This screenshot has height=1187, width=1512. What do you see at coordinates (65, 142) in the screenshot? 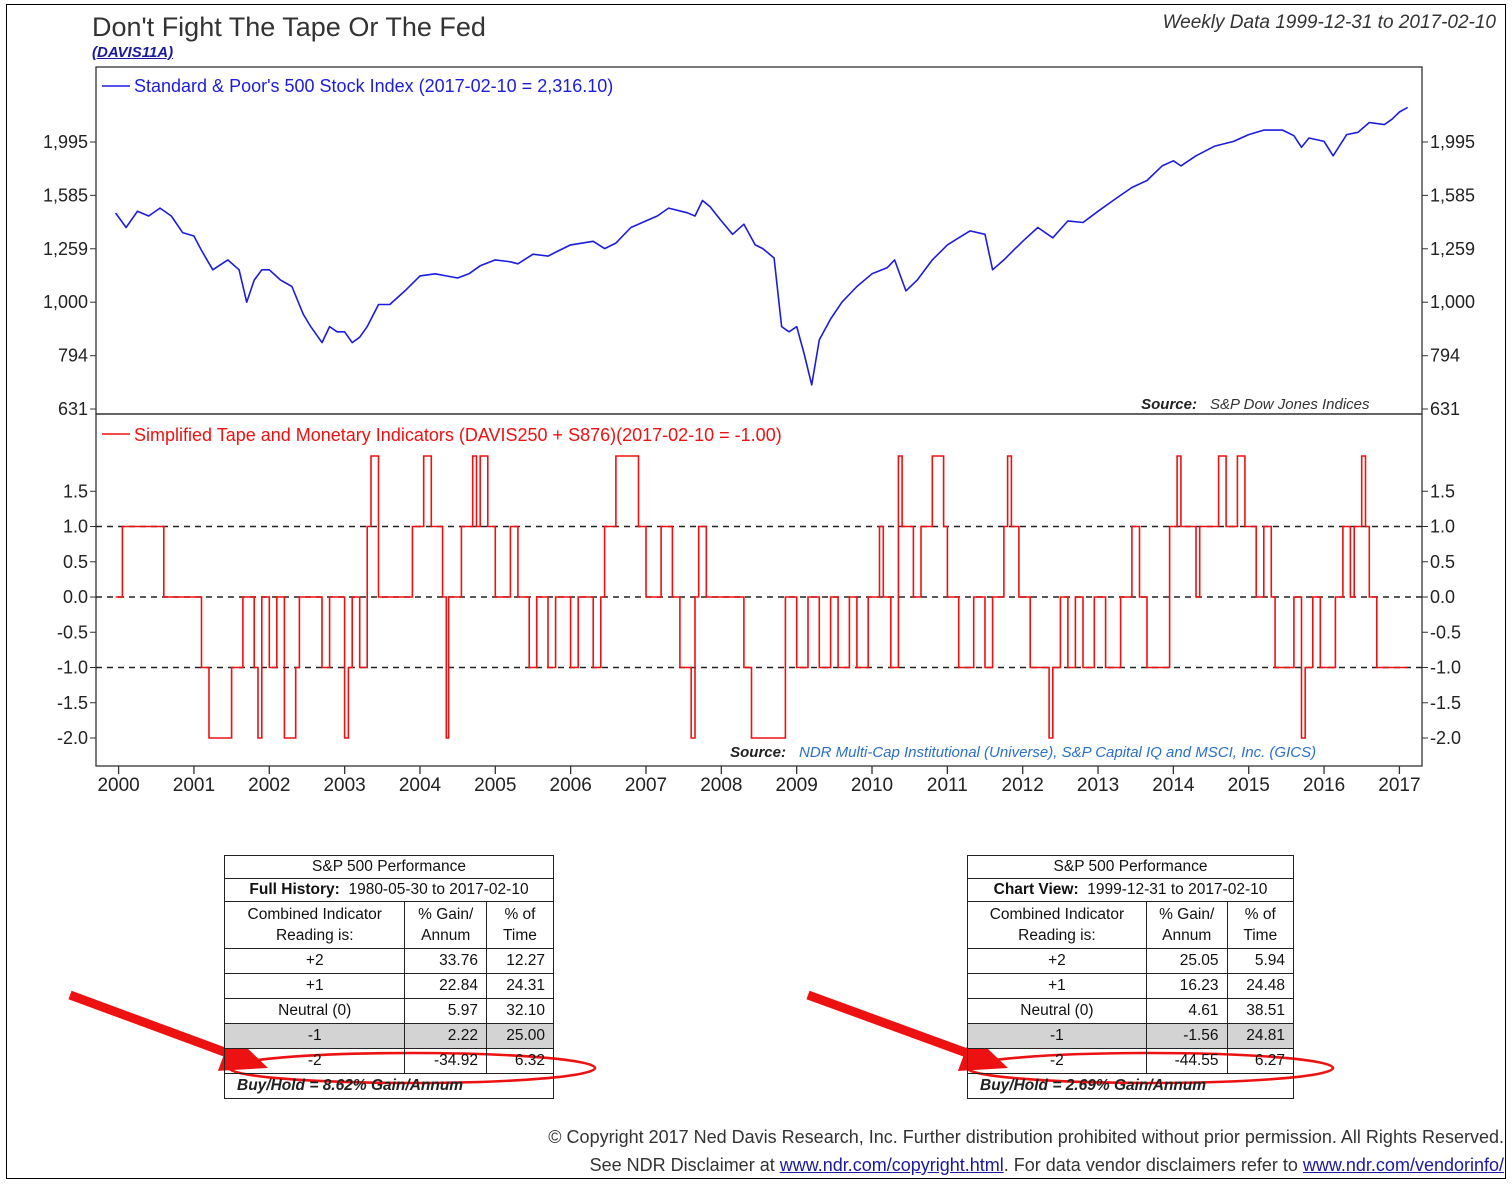
I see `y-tick-label-left: 1,995` at bounding box center [65, 142].